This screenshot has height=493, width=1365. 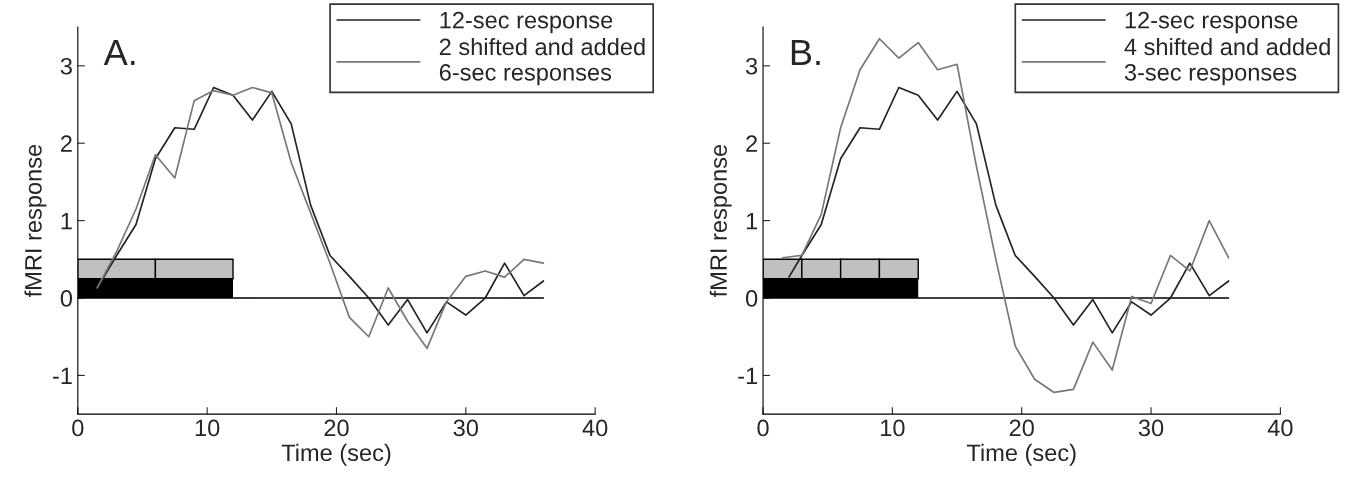 What do you see at coordinates (119, 52) in the screenshot?
I see `chart-title: A.` at bounding box center [119, 52].